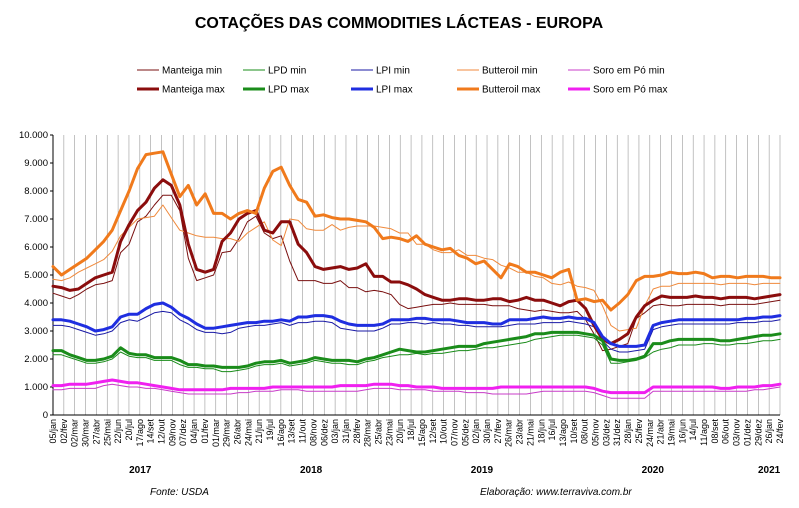  Describe the element at coordinates (281, 433) in the screenshot. I see `x-tick-label: 16/ago` at that location.